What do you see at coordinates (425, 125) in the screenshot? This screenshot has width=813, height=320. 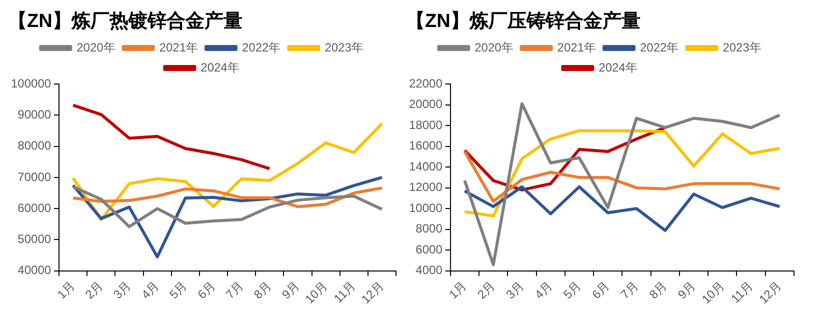 I see `y-tick-label: 18000` at bounding box center [425, 125].